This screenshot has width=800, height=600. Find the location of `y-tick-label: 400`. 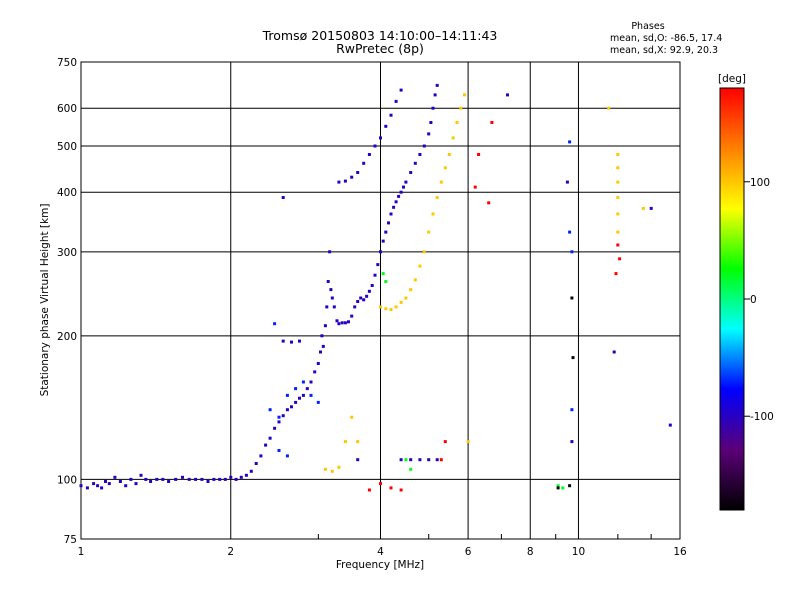

y-tick-label: 400 is located at coordinates (67, 193).